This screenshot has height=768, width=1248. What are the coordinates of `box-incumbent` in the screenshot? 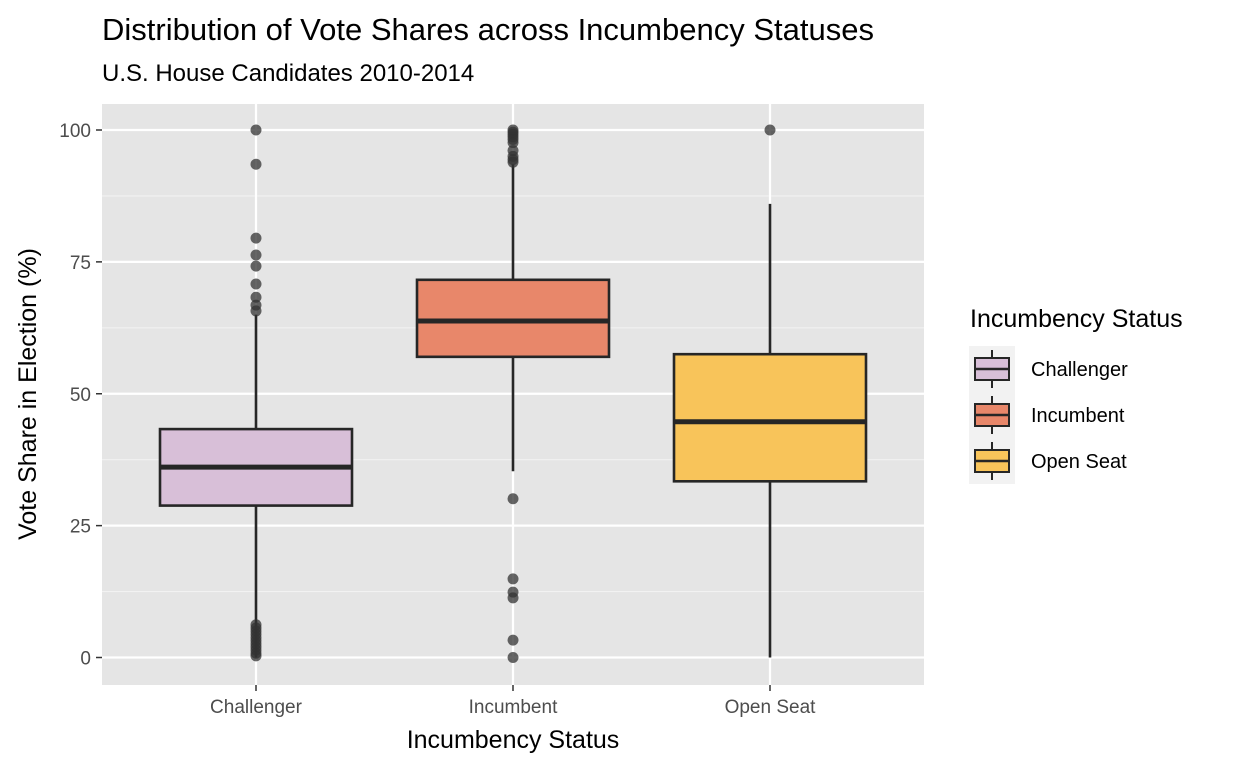 It's located at (513, 393).